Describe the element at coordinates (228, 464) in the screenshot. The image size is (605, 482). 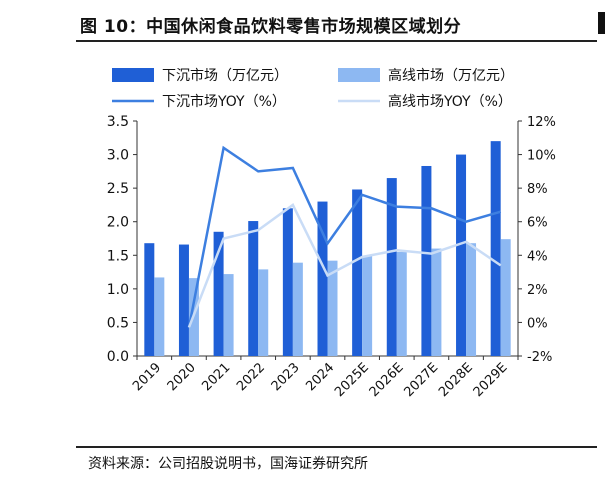
I see `source-note: 资料来源：公司招股说明书，国海证券研究所` at that location.